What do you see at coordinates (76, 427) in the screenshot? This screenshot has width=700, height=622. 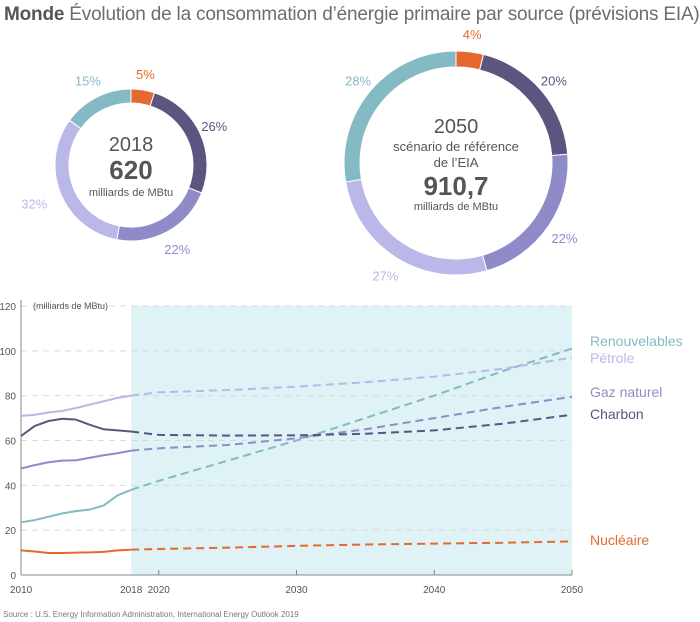 I see `line-historical-charbon` at bounding box center [76, 427].